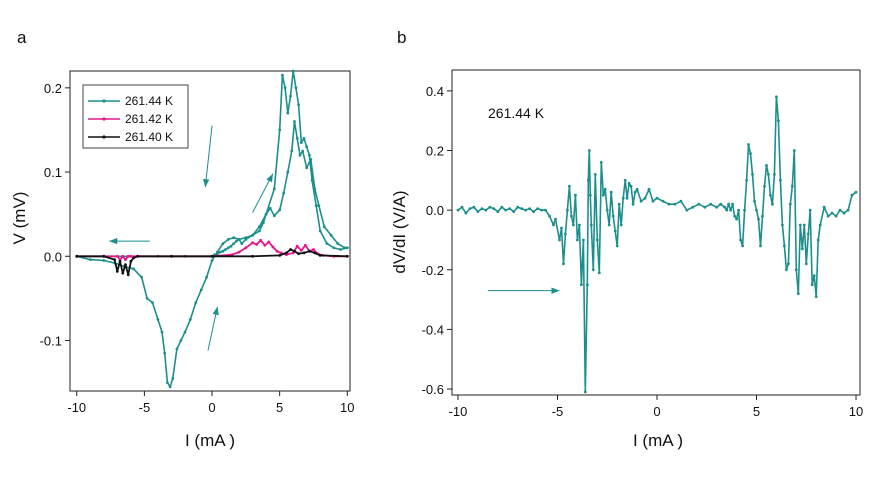 The width and height of the screenshot is (872, 491). Describe the element at coordinates (756, 411) in the screenshot. I see `panel-b-x-tick-label: 5` at that location.